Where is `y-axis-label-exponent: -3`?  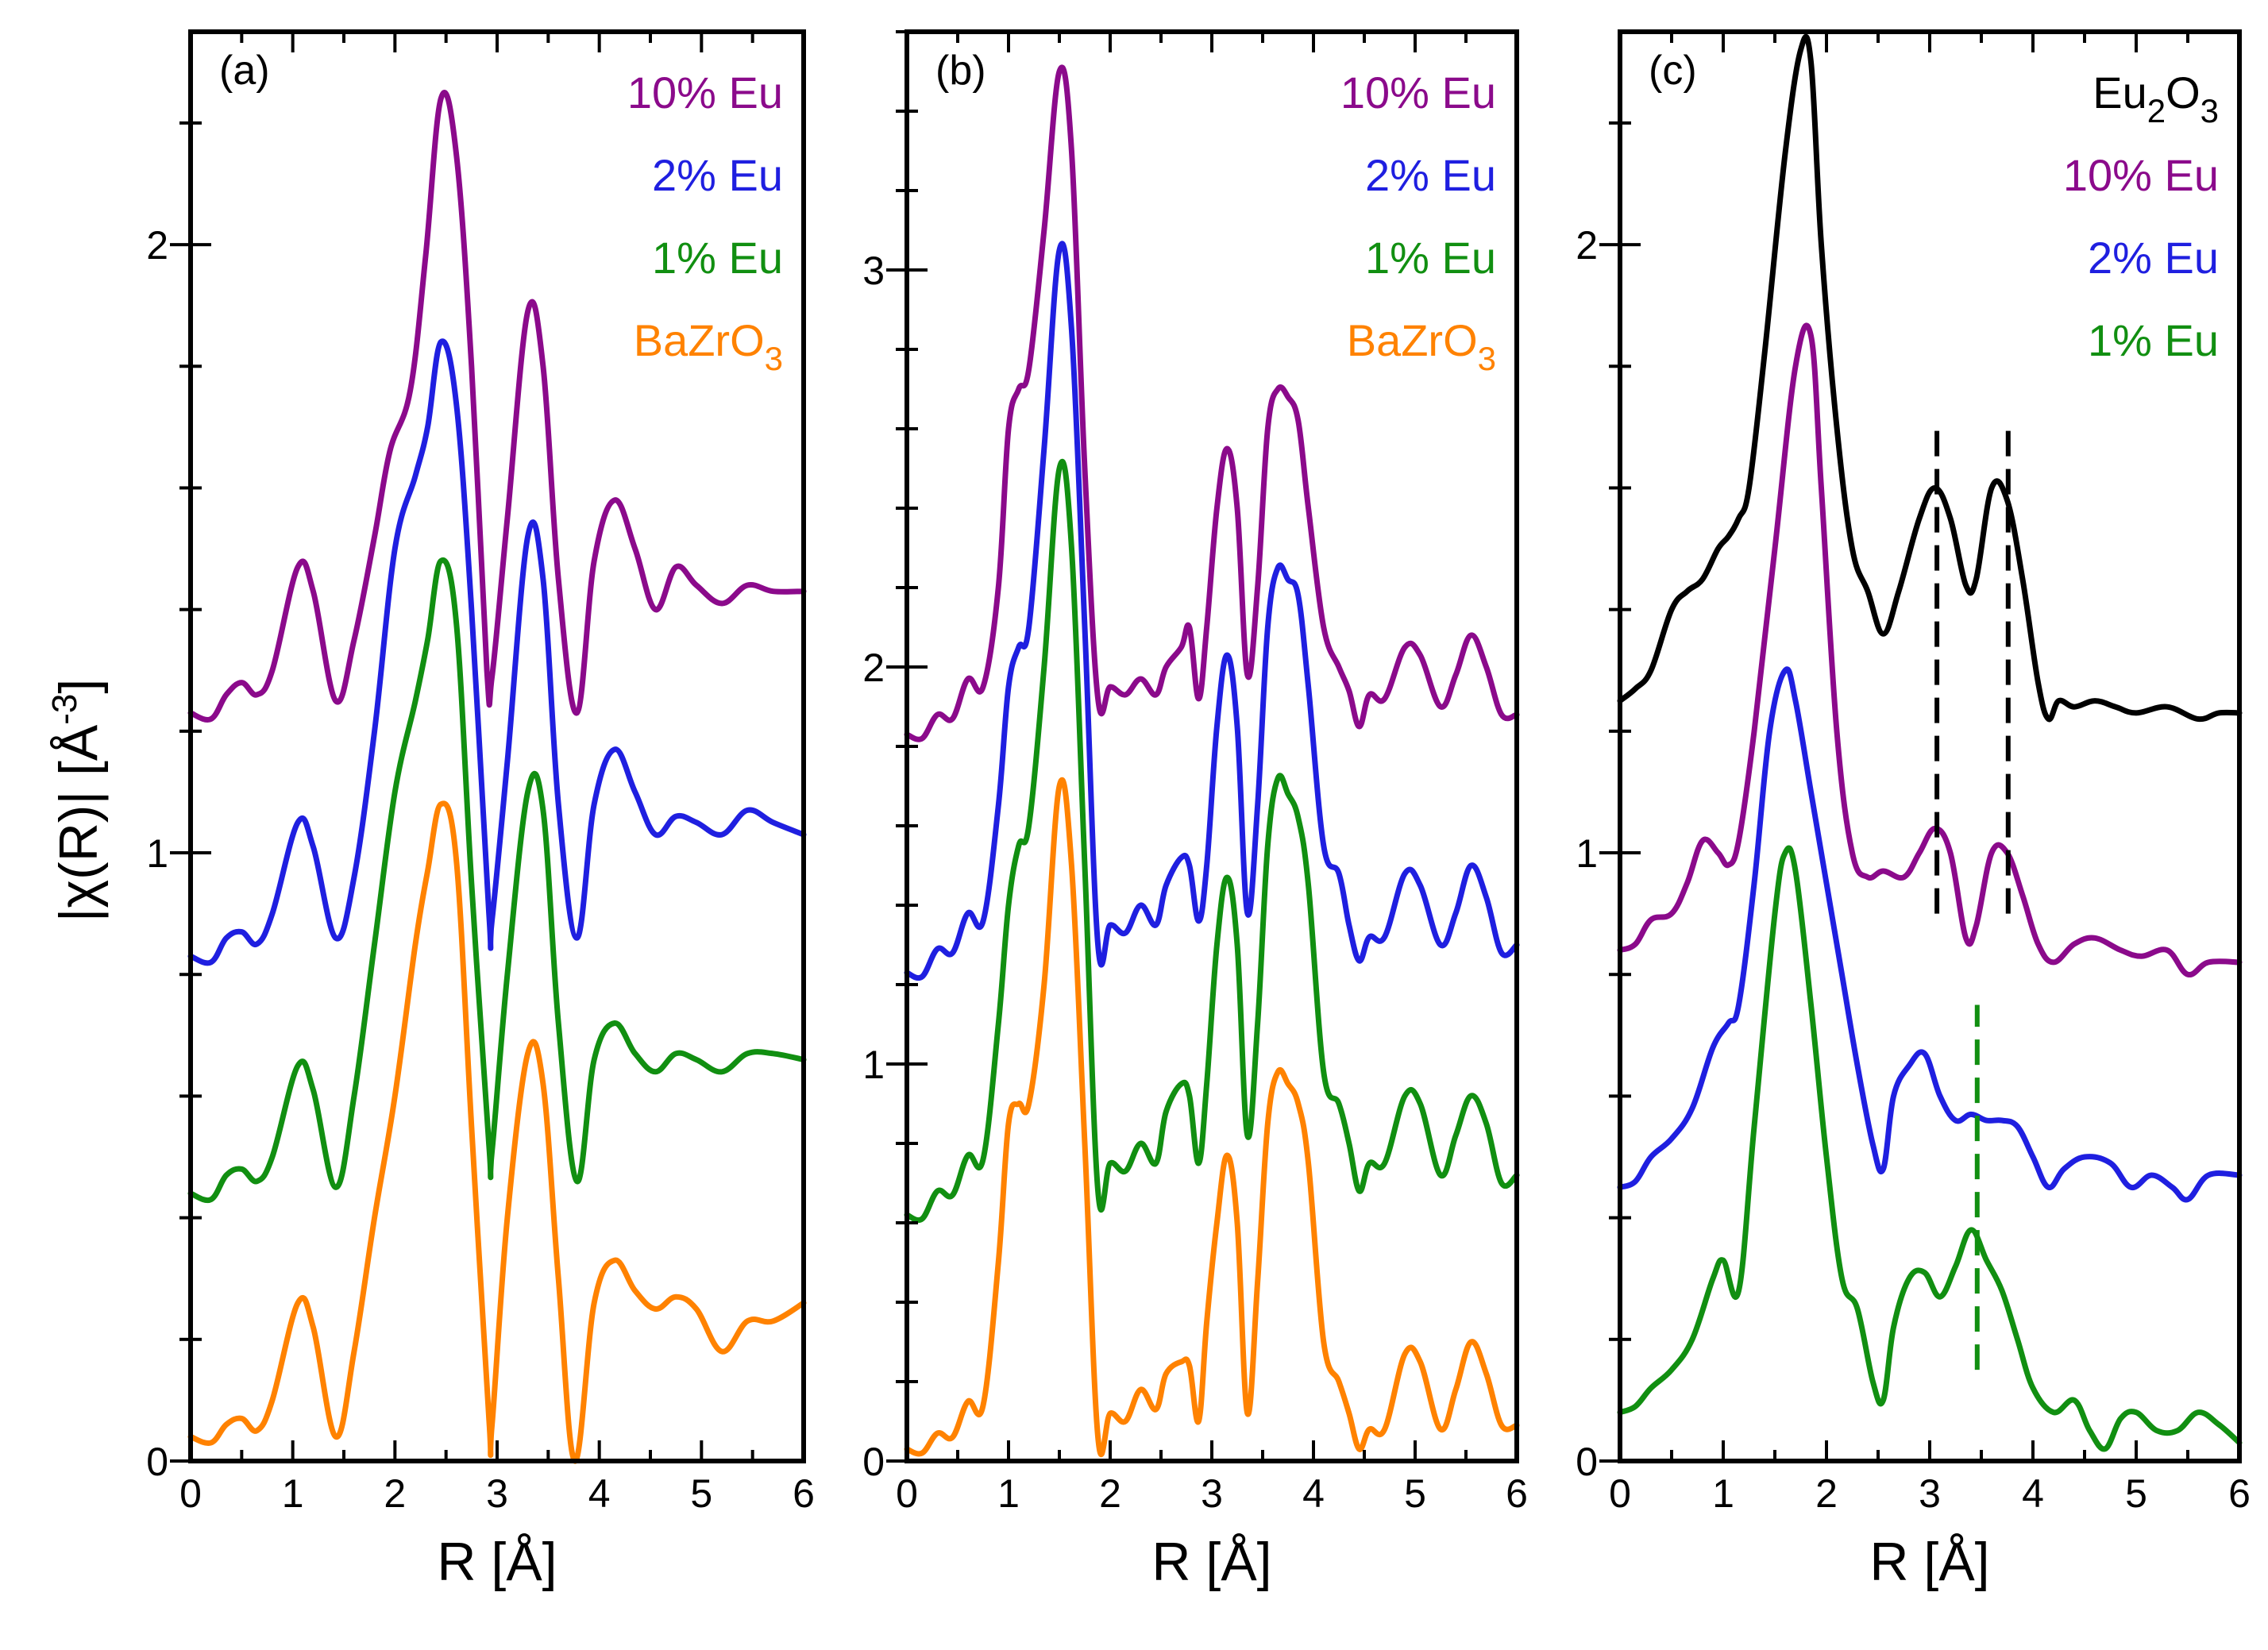 y-axis-label-exponent: -3 is located at coordinates (64, 709).